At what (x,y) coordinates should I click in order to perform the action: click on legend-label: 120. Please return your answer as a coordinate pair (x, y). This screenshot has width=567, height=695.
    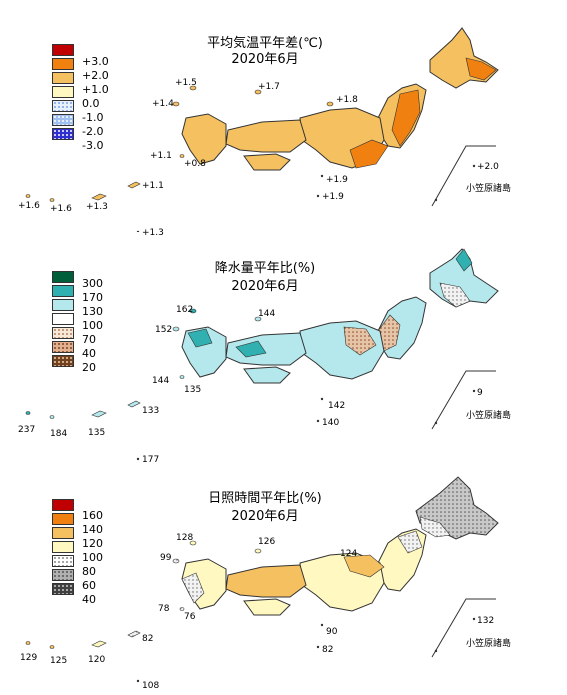
    Looking at the image, I should click on (92, 543).